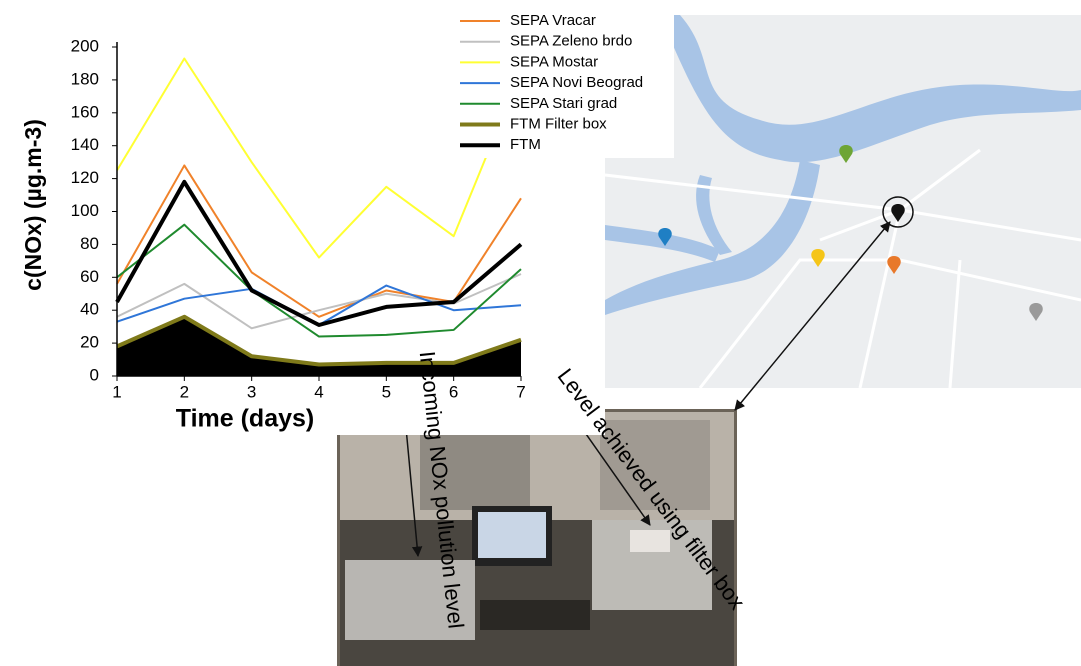 Image resolution: width=1081 pixels, height=666 pixels. What do you see at coordinates (89, 342) in the screenshot?
I see `y-tick-label: 20` at bounding box center [89, 342].